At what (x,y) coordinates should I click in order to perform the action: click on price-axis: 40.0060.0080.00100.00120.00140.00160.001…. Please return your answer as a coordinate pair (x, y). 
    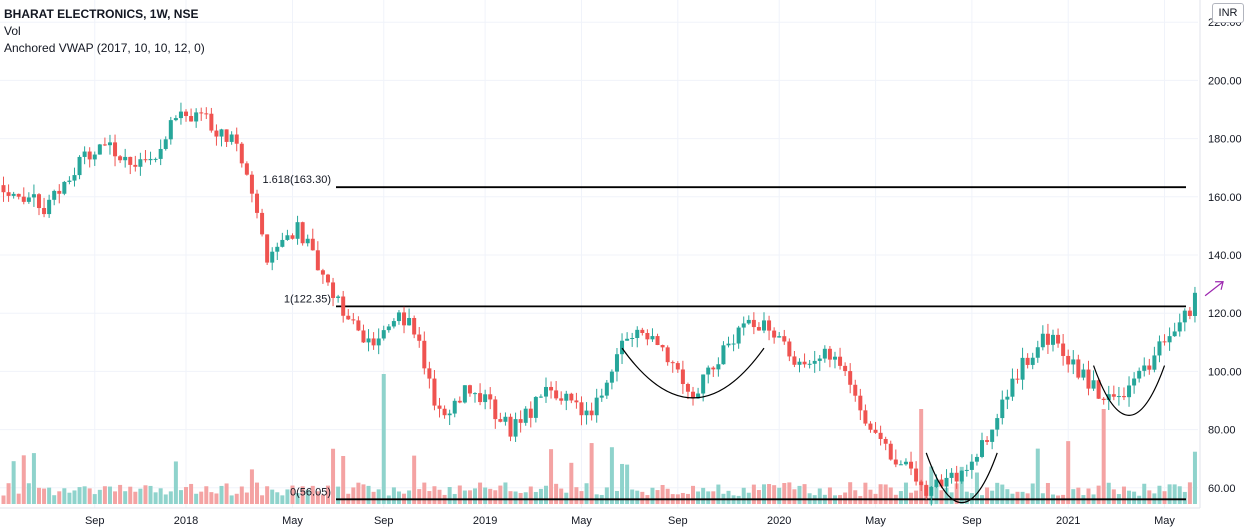
    Looking at the image, I should click on (1220, 266).